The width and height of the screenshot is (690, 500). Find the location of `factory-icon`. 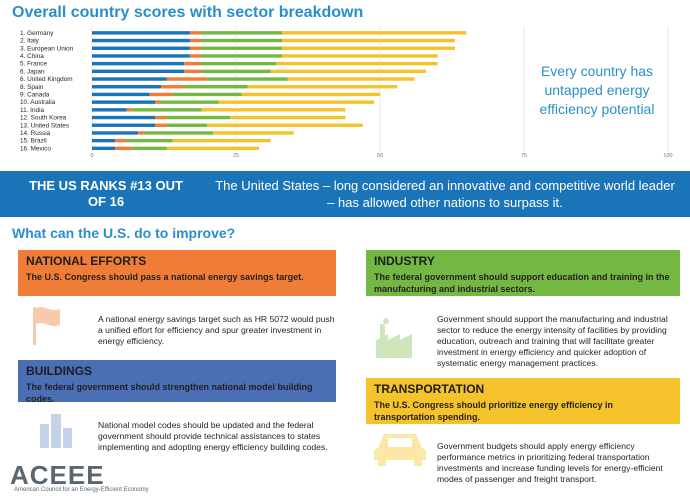

factory-icon is located at coordinates (394, 338).